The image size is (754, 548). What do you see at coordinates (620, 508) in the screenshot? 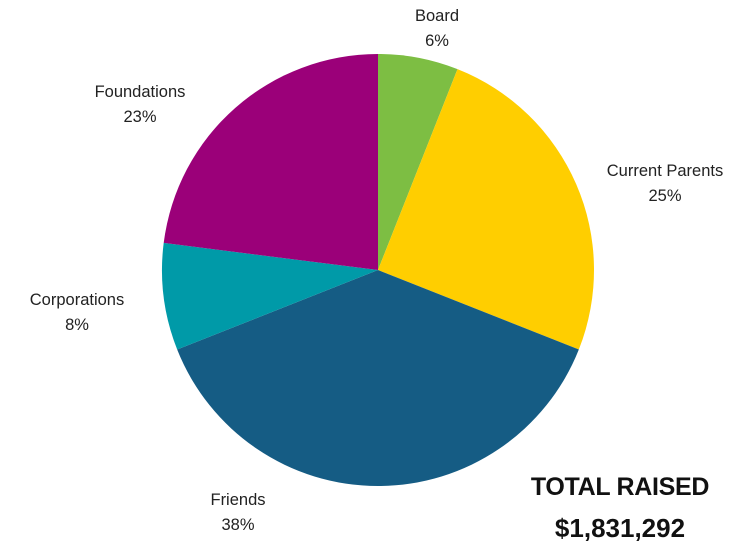
I see `total-raised-block: TOTAL RAISED $1,831,292` at bounding box center [620, 508].